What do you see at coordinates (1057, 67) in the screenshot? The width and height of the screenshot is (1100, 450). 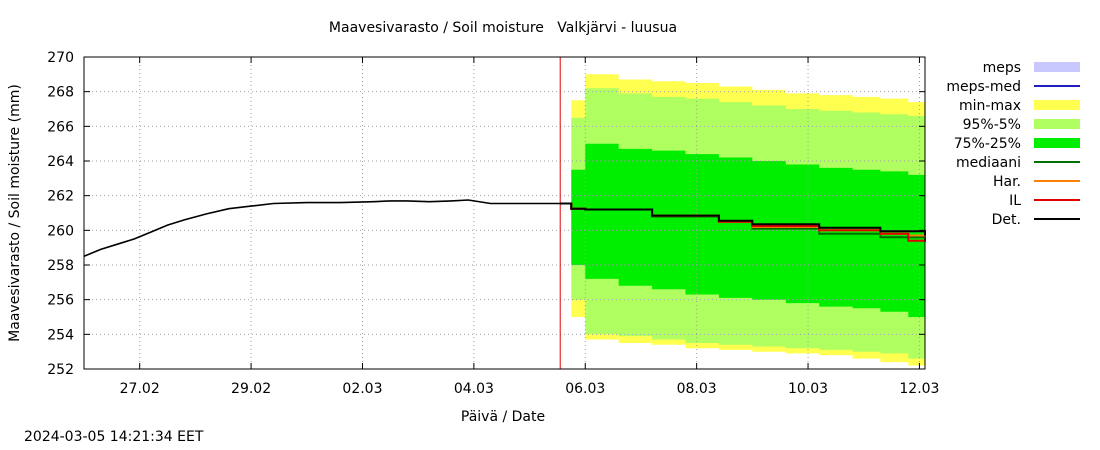 I see `legend-swatch-meps` at bounding box center [1057, 67].